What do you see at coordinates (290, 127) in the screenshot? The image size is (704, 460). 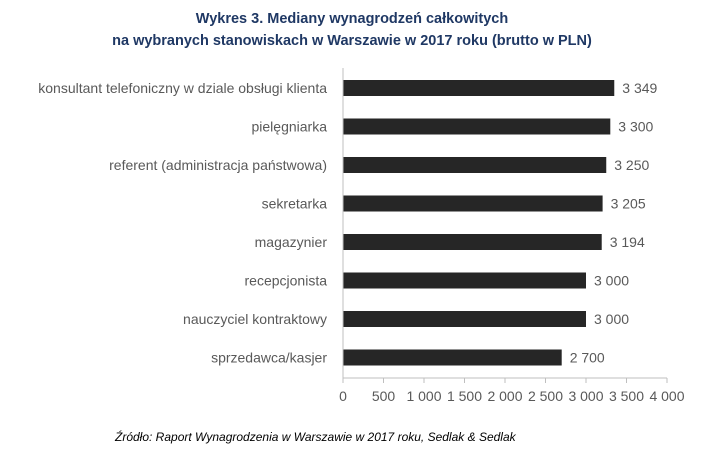 I see `category-label: pielęgniarka` at bounding box center [290, 127].